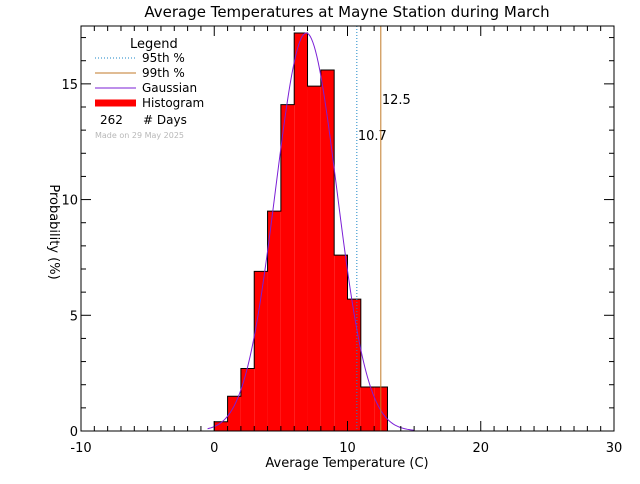 This screenshot has height=484, width=640. Describe the element at coordinates (111, 120) in the screenshot. I see `legend-days-count: 262` at that location.